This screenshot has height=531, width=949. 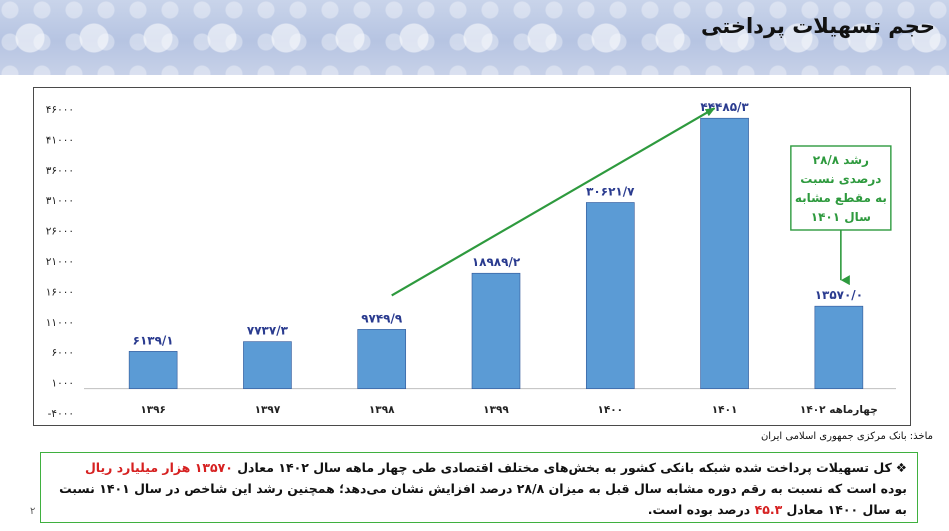 What do you see at coordinates (840, 179) in the screenshot?
I see `growth-callout-line: درصدی نسبت` at bounding box center [840, 179].